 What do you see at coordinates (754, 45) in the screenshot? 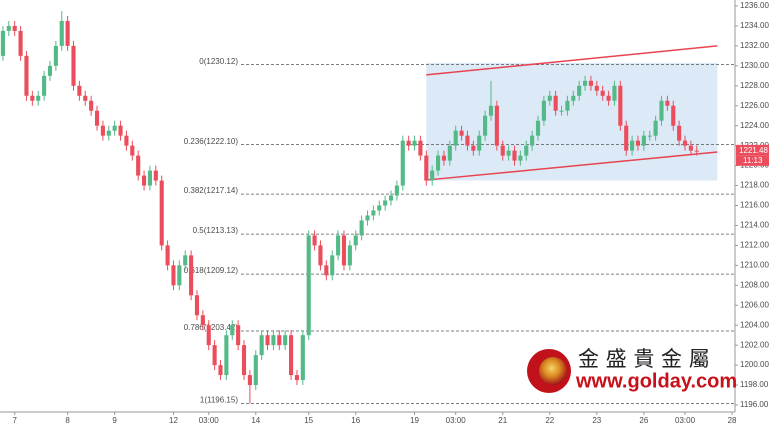
I see `y-tick-label: 1232.00` at bounding box center [754, 45].